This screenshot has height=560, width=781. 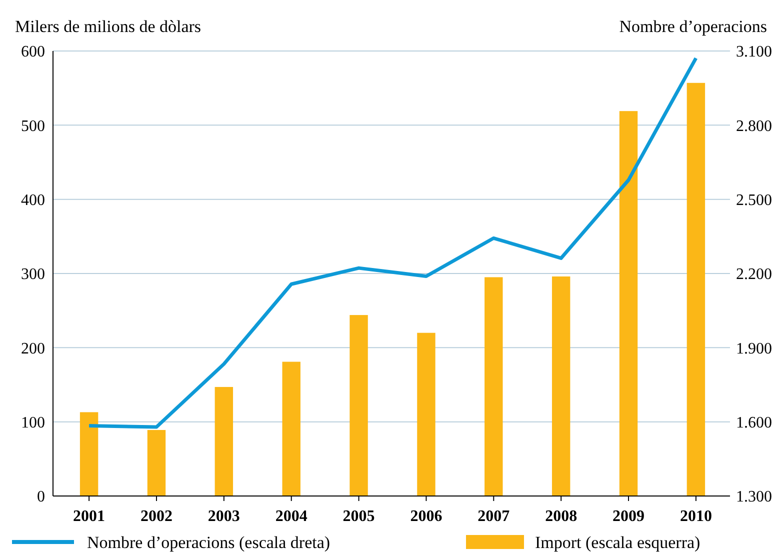 What do you see at coordinates (33, 200) in the screenshot?
I see `y-tick-label: 400` at bounding box center [33, 200].